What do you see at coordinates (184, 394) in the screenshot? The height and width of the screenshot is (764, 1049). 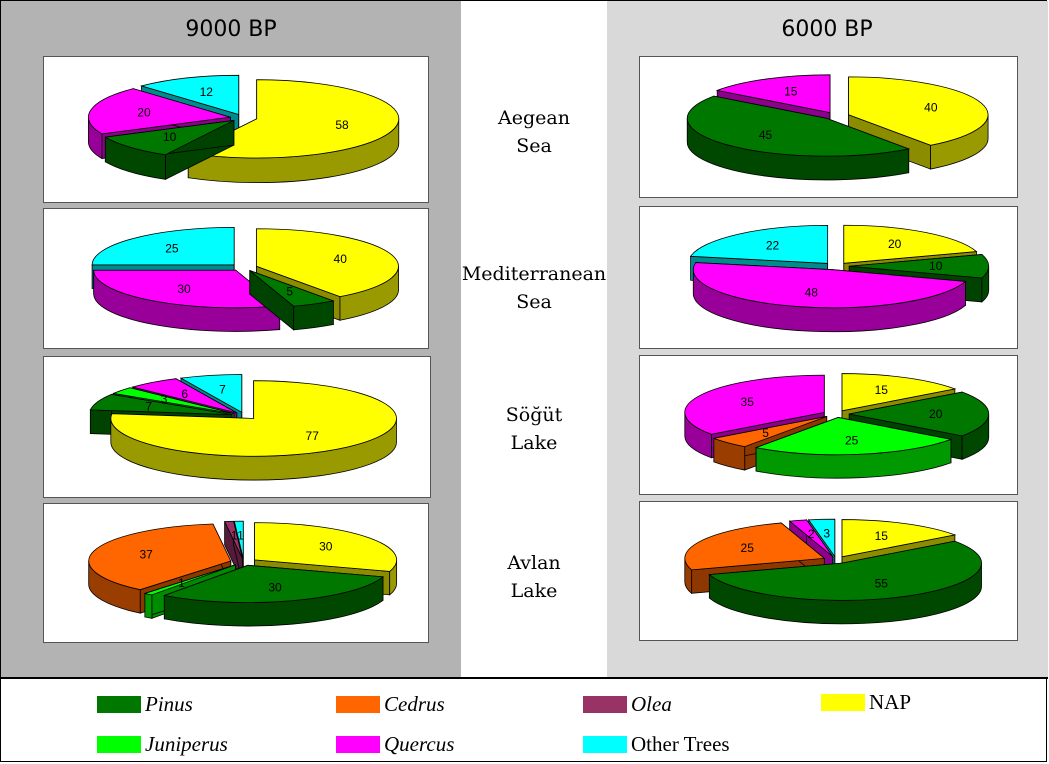 I see `pie-value-label: 6` at bounding box center [184, 394].